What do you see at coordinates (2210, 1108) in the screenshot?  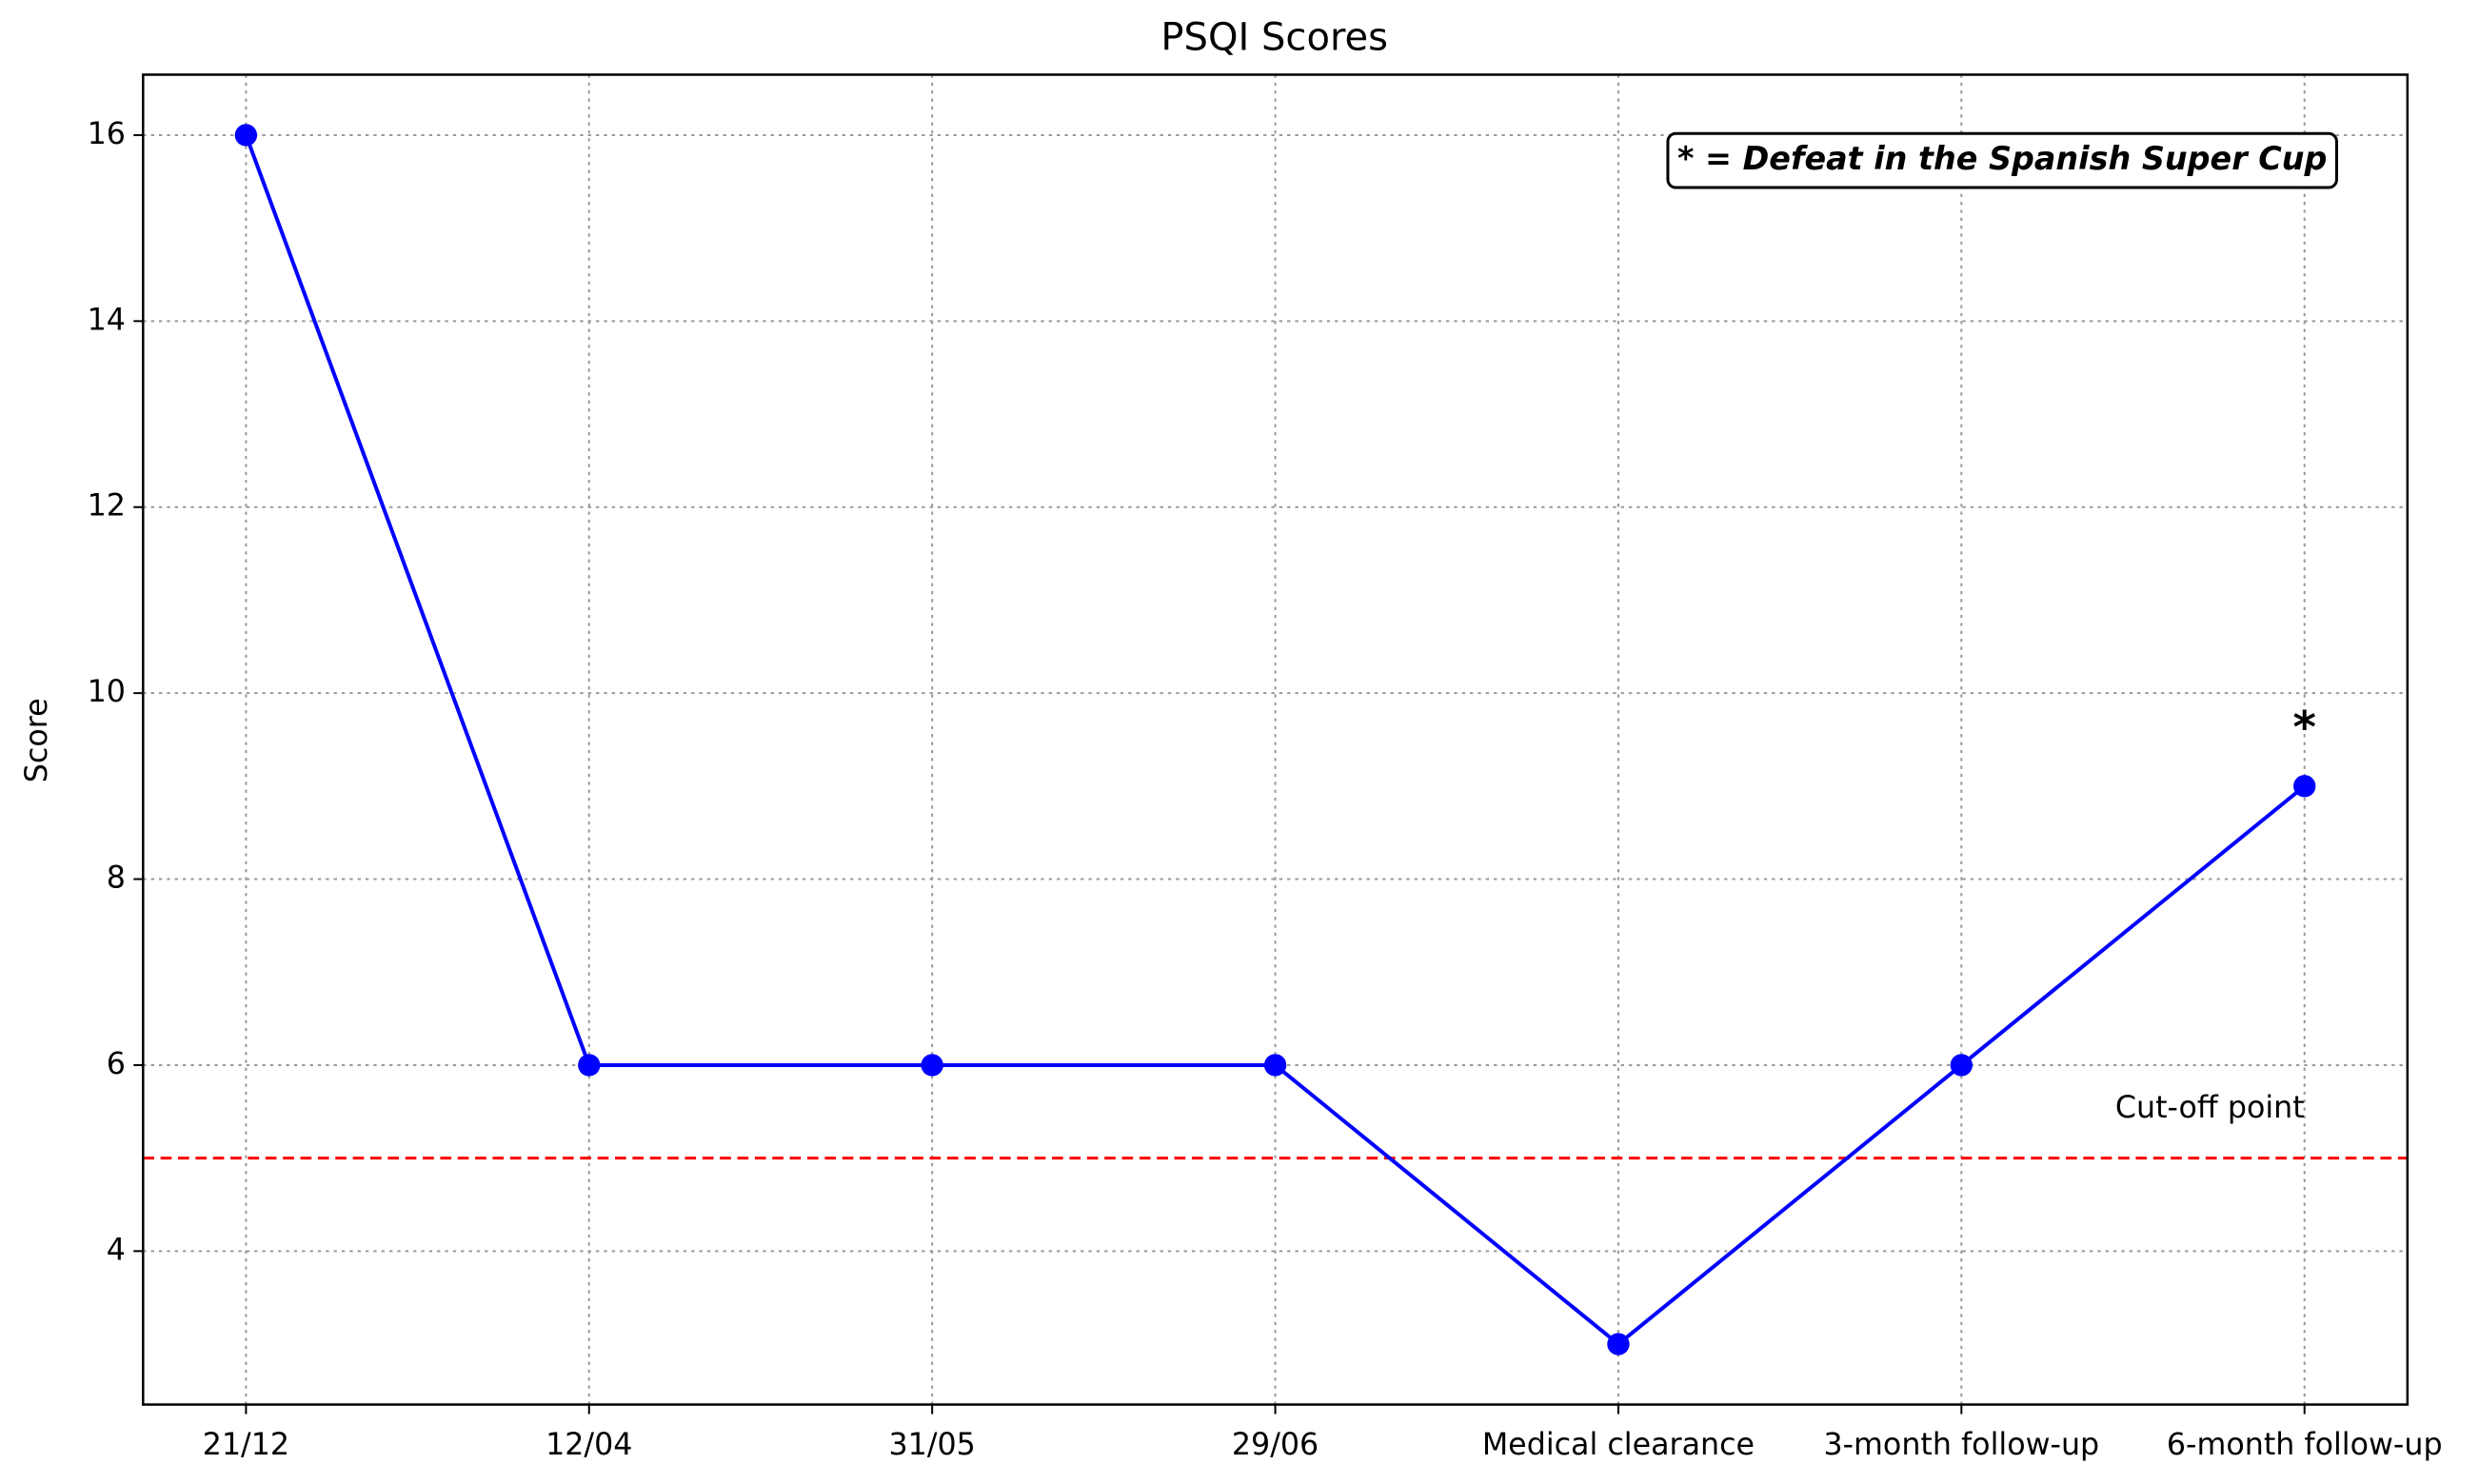 I see `cutoff-label: Cut-off point` at bounding box center [2210, 1108].